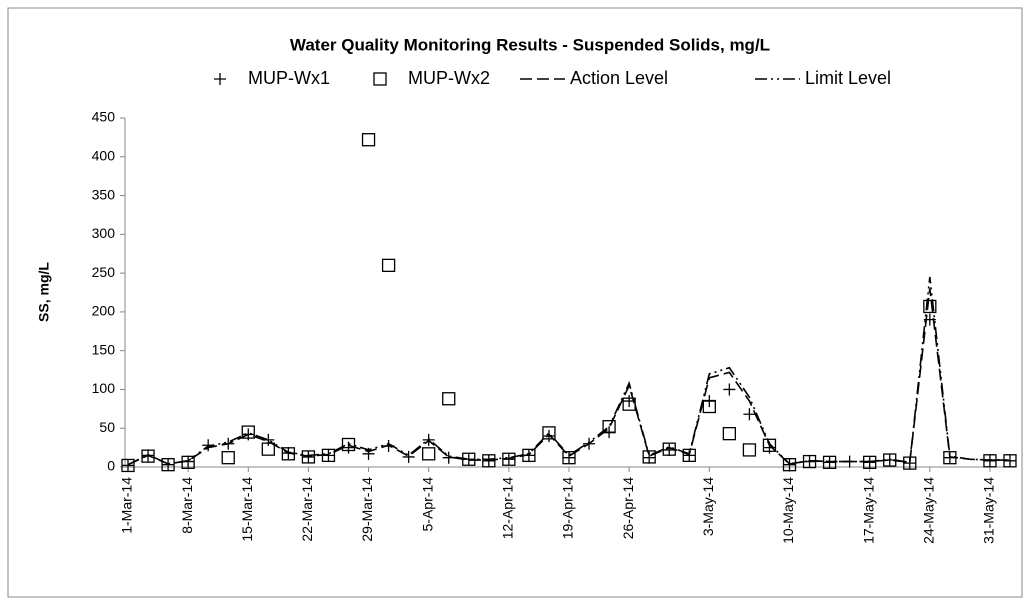 This screenshot has height=605, width=1030. Describe the element at coordinates (848, 78) in the screenshot. I see `legend-label: Limit Level` at that location.